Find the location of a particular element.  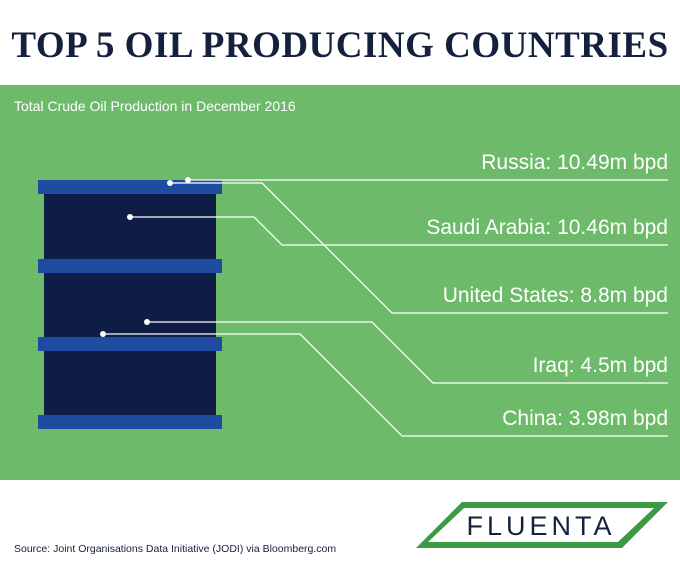

leader-line-saudi-arabia is located at coordinates (399, 231).